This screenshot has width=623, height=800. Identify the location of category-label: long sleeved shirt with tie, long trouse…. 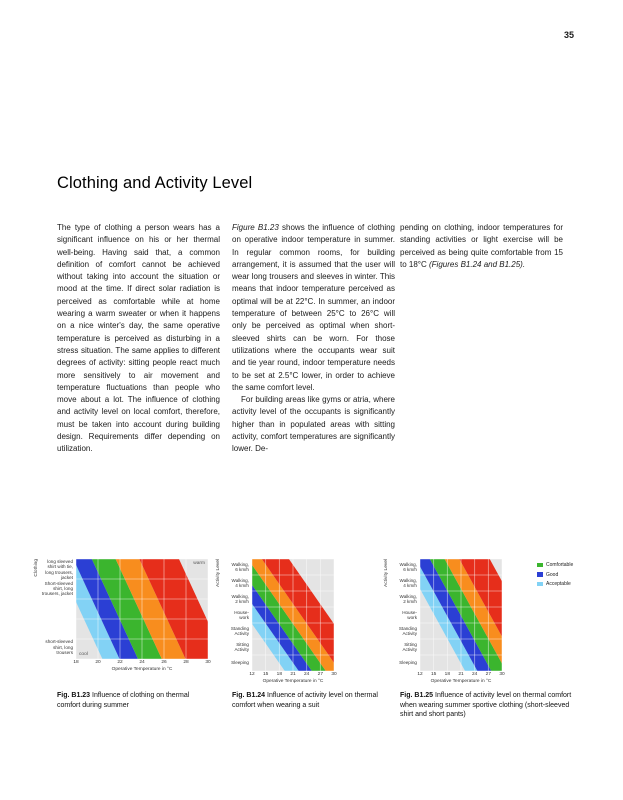
(59, 570).